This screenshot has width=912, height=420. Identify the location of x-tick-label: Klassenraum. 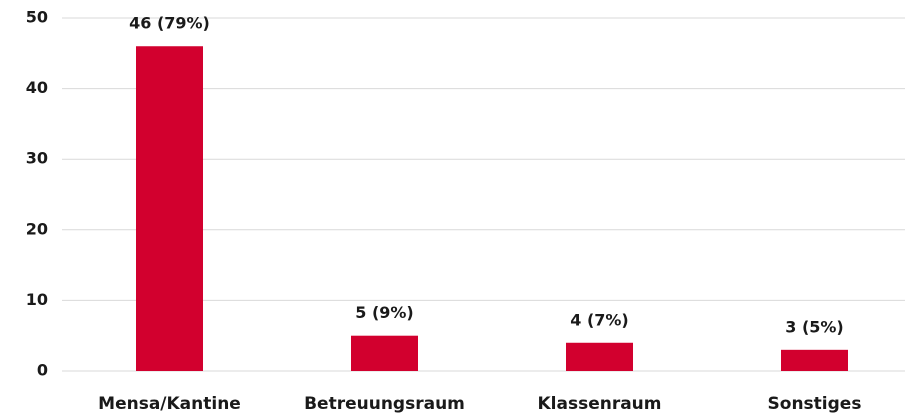
(599, 404).